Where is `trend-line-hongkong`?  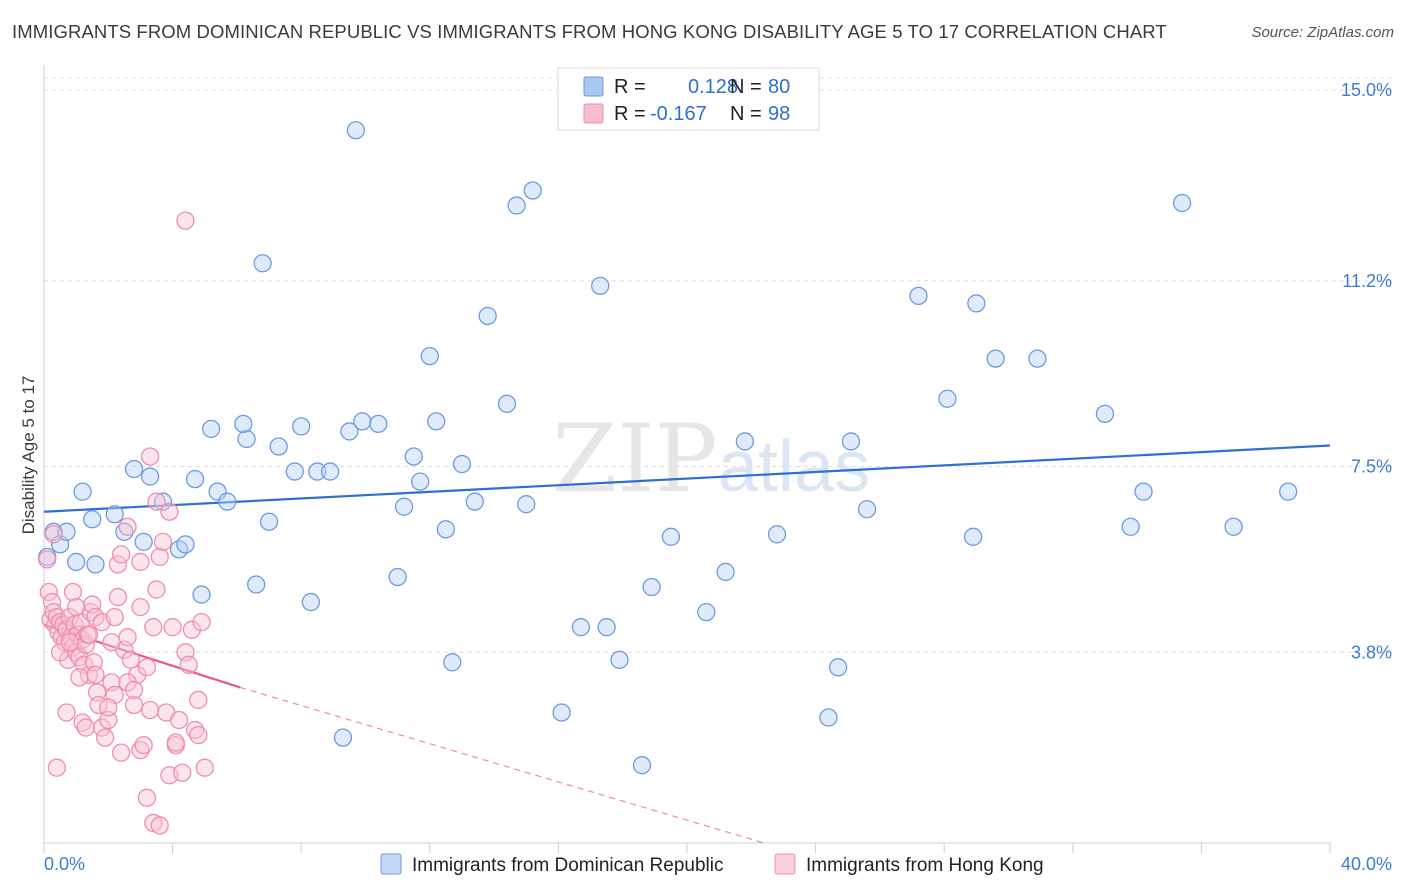 trend-line-hongkong is located at coordinates (142, 656).